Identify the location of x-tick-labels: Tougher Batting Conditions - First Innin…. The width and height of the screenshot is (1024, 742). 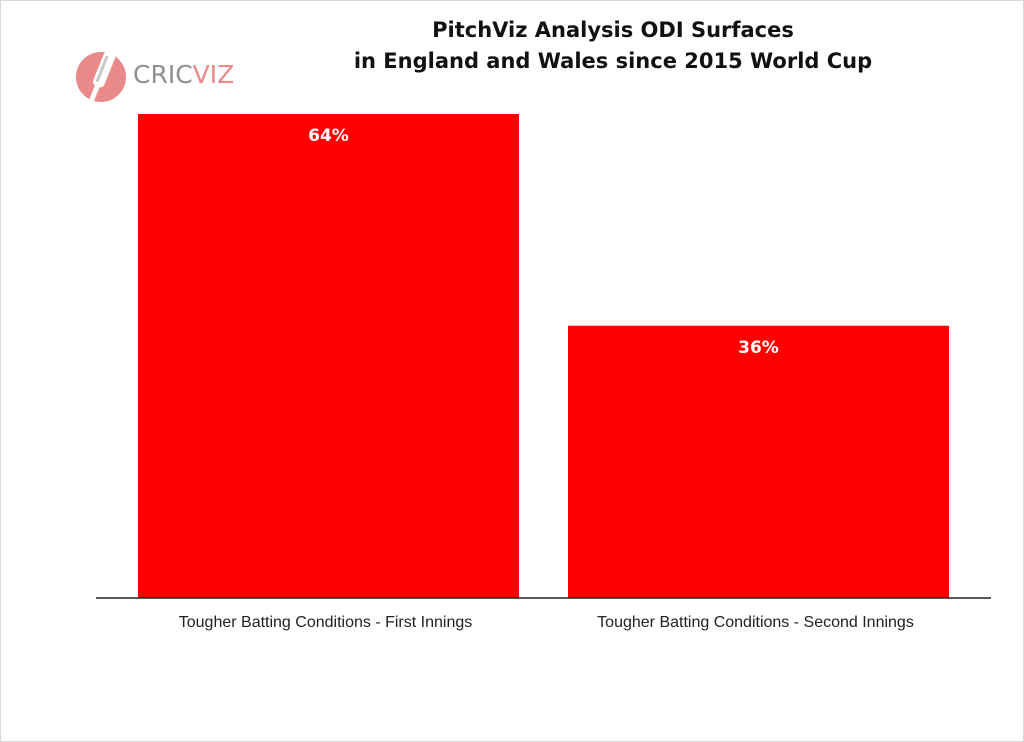
(546, 622).